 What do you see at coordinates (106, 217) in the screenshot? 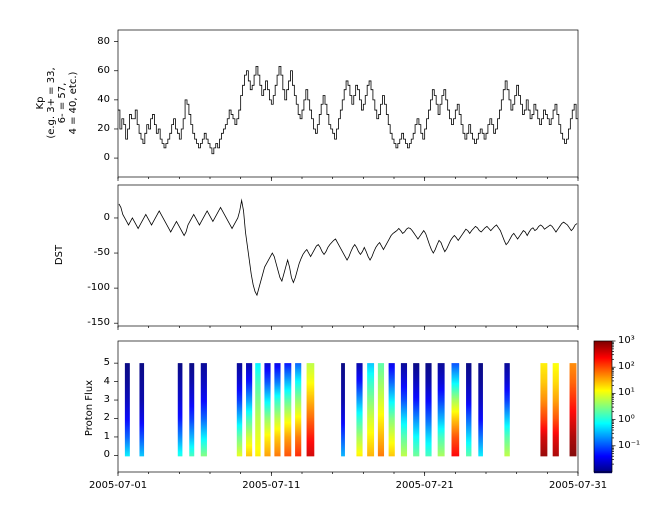
I see `dst-y-tick-label: 0` at bounding box center [106, 217].